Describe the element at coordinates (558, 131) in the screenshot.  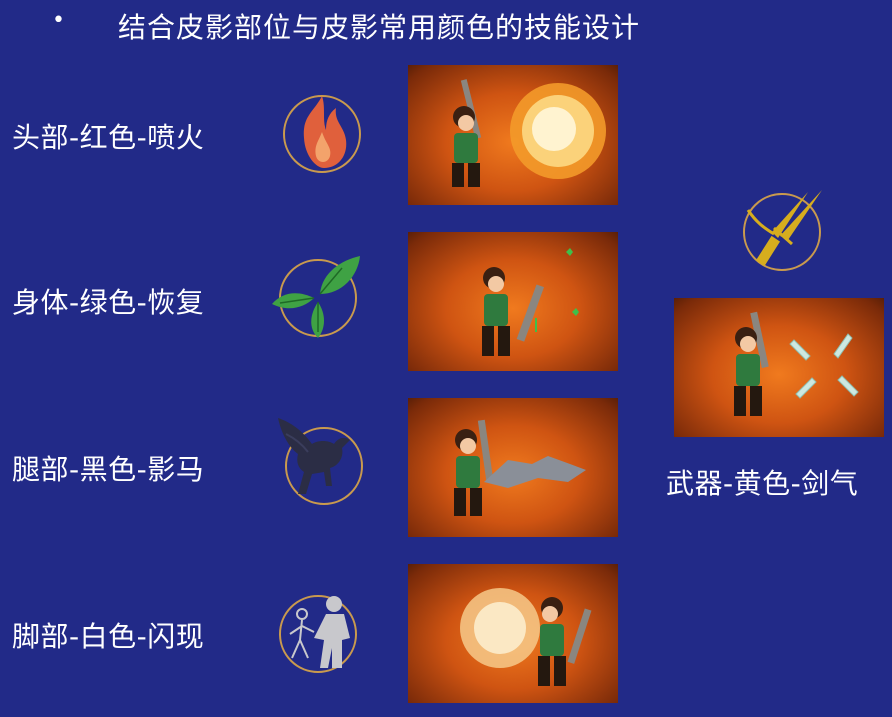
I see `fire-burst` at that location.